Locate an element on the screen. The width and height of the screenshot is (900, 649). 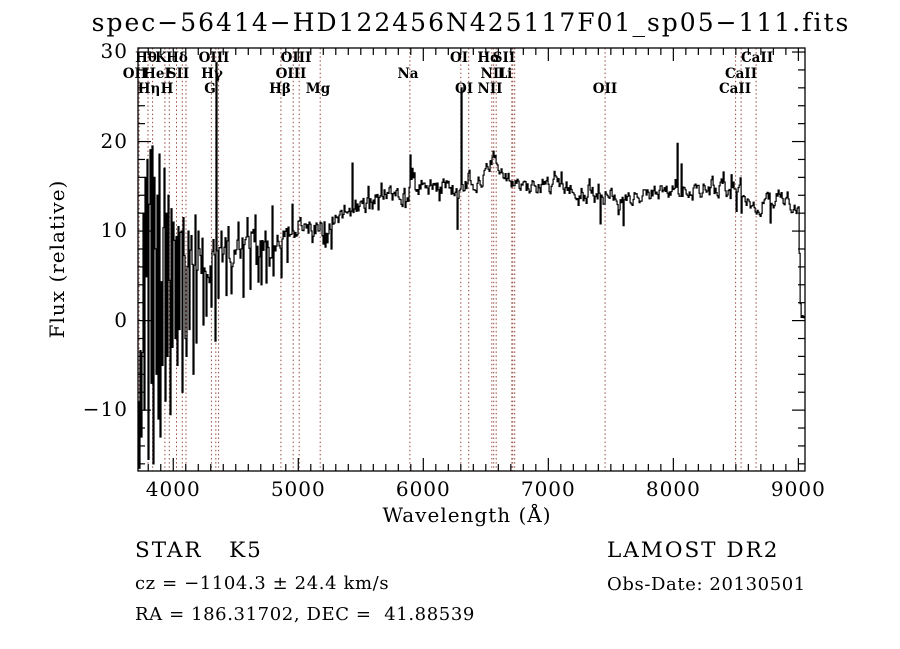
spectral-line-label: Hβ is located at coordinates (280, 89).